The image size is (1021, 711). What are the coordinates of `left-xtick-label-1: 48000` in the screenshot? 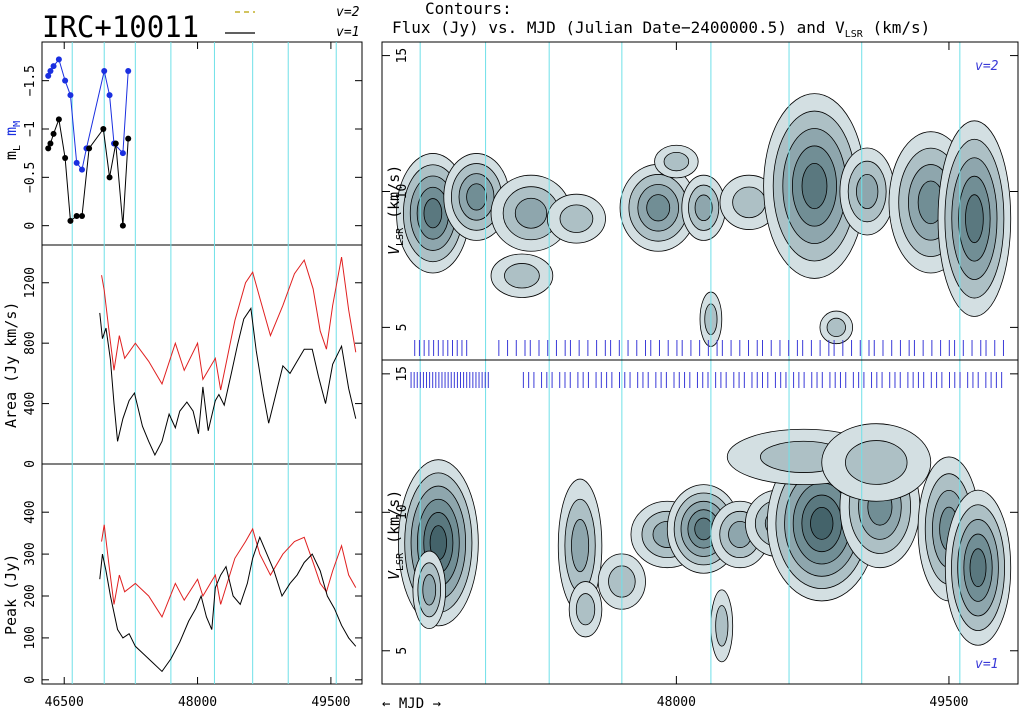 It's located at (197, 702).